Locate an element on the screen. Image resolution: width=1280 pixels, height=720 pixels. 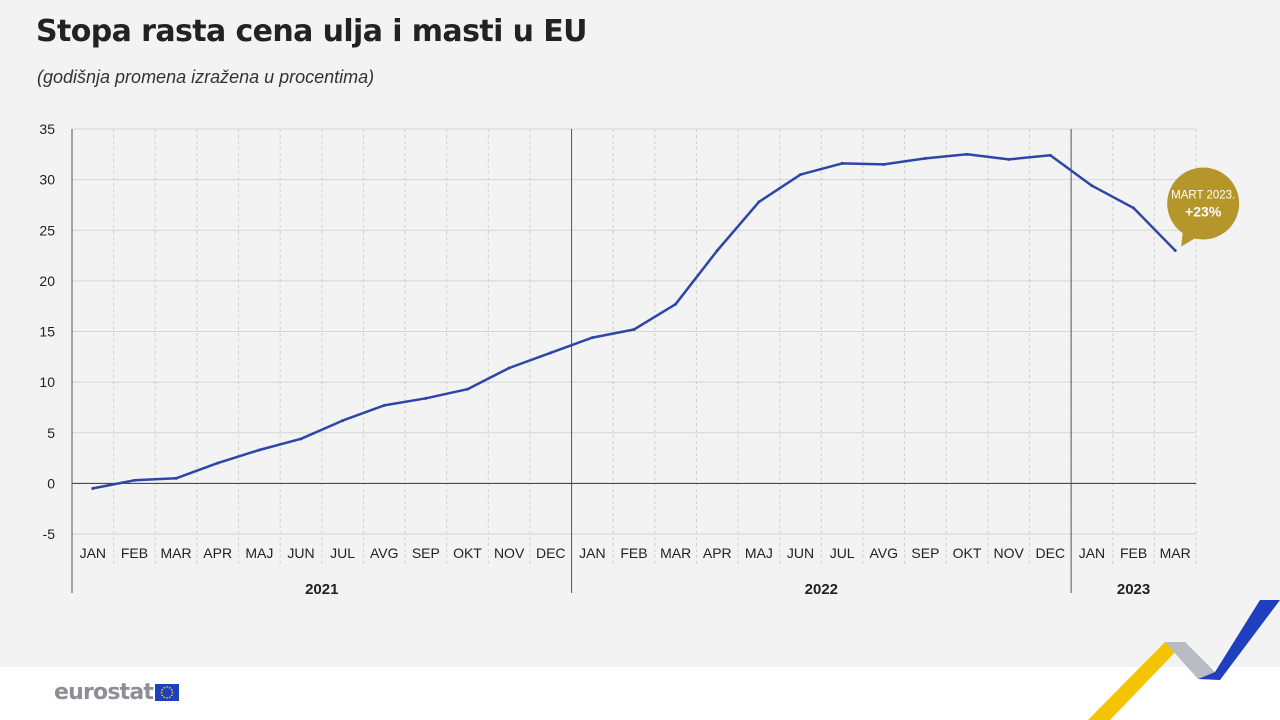
callout-value: +23% is located at coordinates (1203, 212).